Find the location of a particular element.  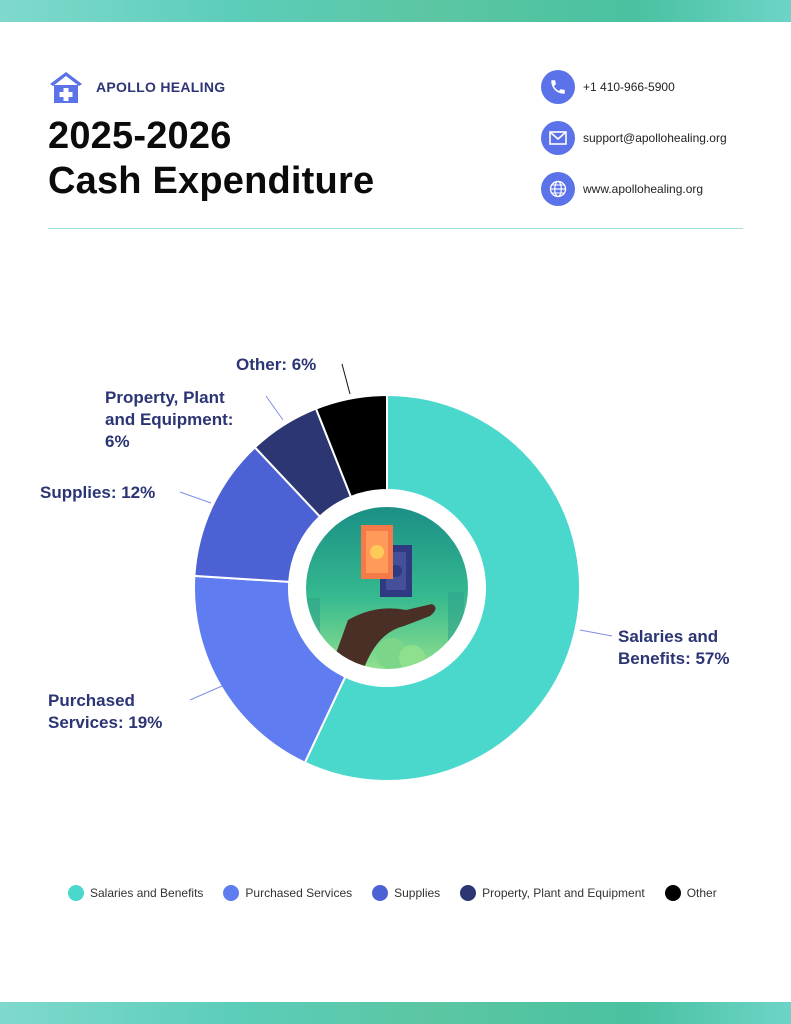

slice-label-1: Salaries and Benefits: 57% is located at coordinates (673, 647).